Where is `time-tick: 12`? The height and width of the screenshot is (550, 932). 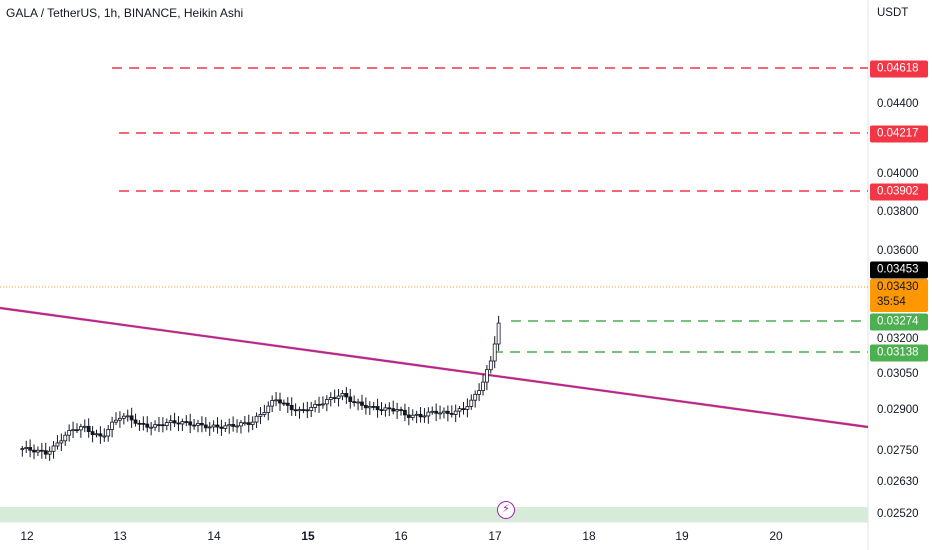
time-tick: 12 is located at coordinates (27, 536).